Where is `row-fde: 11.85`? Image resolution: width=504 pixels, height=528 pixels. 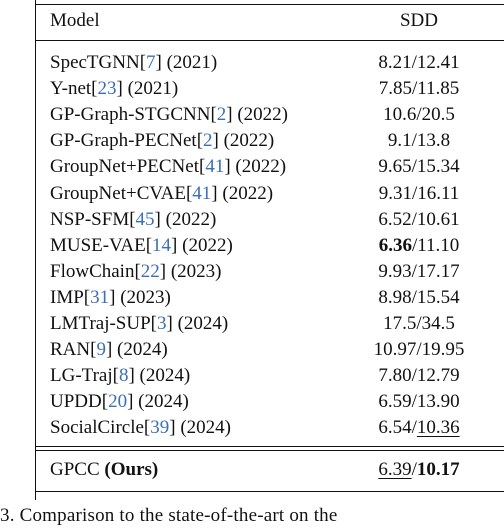 row-fde: 11.85 is located at coordinates (438, 89).